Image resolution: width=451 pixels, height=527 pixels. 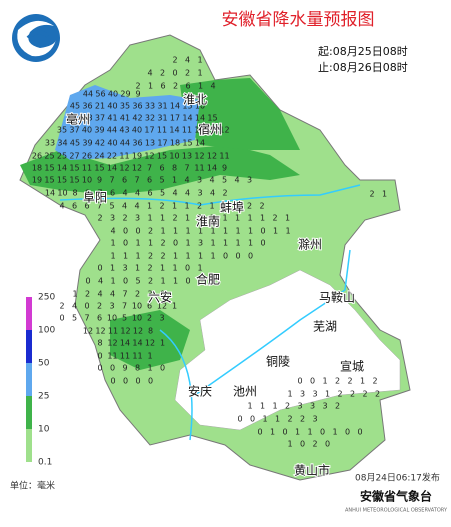 I want to click on station-value: 22, so click(x=112, y=156).